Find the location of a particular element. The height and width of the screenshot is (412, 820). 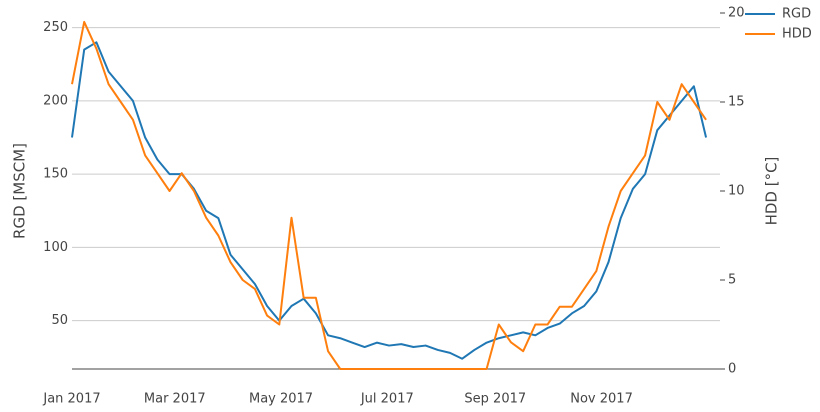

x-tick-label: May 2017 is located at coordinates (281, 399).